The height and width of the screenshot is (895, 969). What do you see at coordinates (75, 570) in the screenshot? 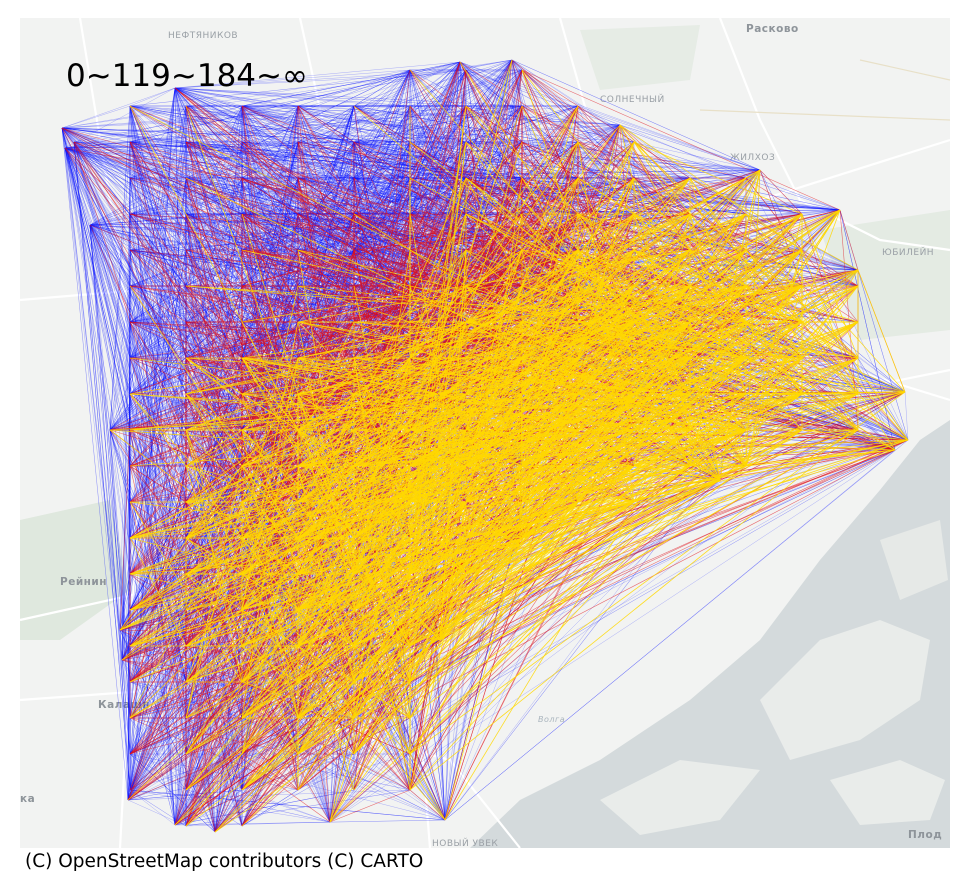
I see `park-area` at bounding box center [75, 570].